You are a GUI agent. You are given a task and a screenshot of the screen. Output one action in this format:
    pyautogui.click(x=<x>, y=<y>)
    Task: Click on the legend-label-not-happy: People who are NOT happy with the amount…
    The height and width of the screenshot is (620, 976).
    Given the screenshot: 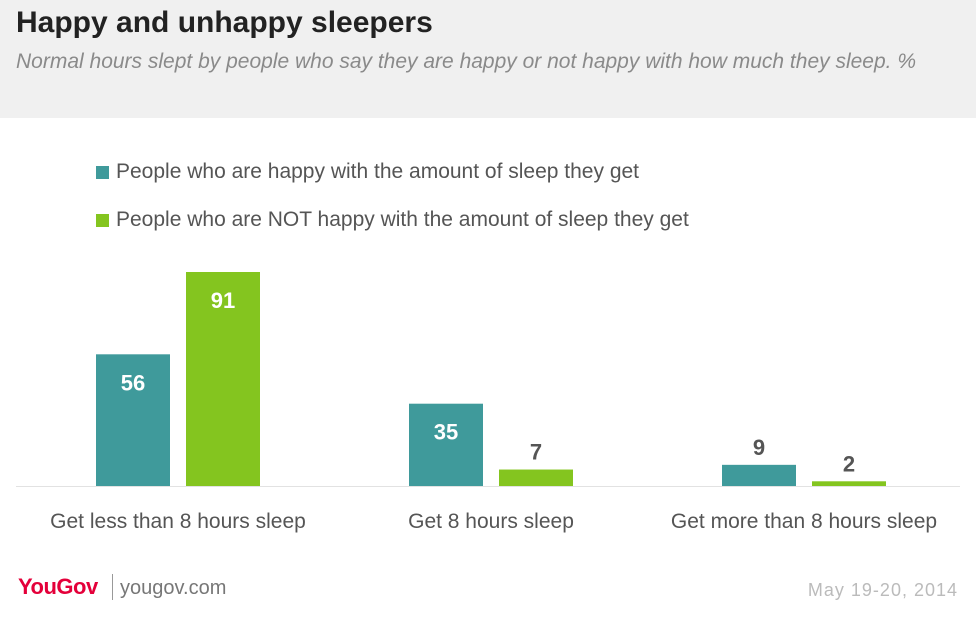 What is the action you would take?
    pyautogui.click(x=402, y=219)
    